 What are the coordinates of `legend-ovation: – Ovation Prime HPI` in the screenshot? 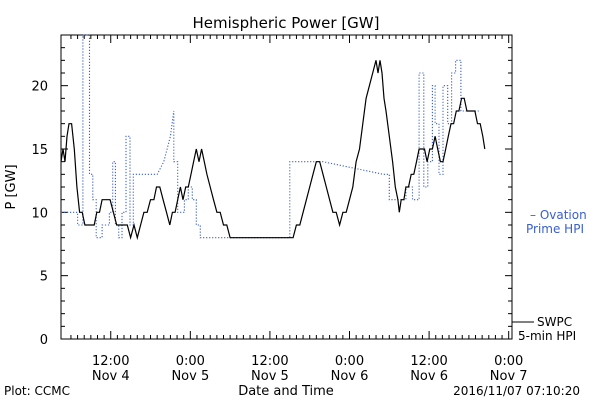 It's located at (556, 222).